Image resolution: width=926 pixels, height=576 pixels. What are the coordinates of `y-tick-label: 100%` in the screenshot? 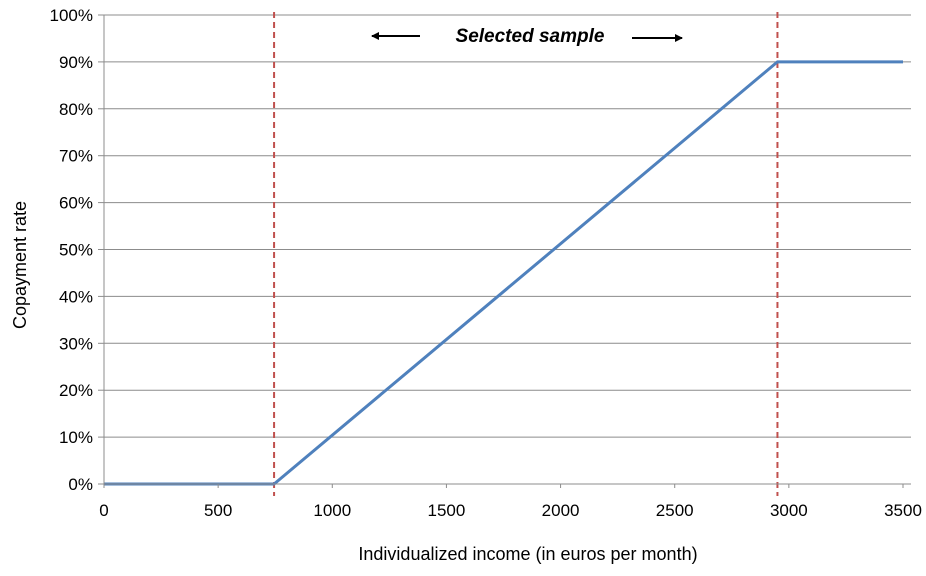 It's located at (71, 15).